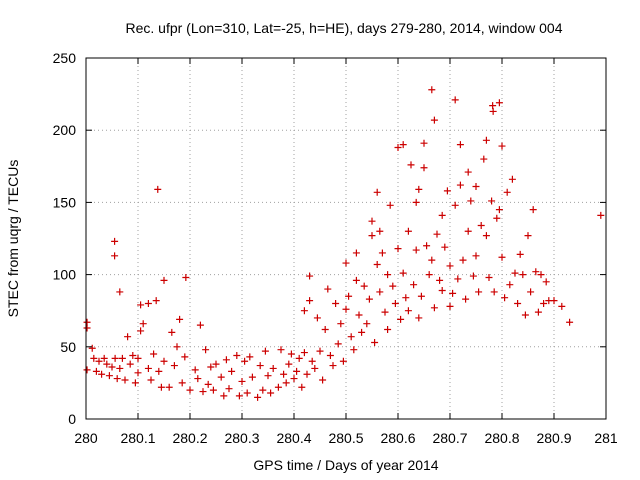 Image resolution: width=640 pixels, height=480 pixels. Describe the element at coordinates (241, 438) in the screenshot. I see `x-tick-label: 280.3` at that location.